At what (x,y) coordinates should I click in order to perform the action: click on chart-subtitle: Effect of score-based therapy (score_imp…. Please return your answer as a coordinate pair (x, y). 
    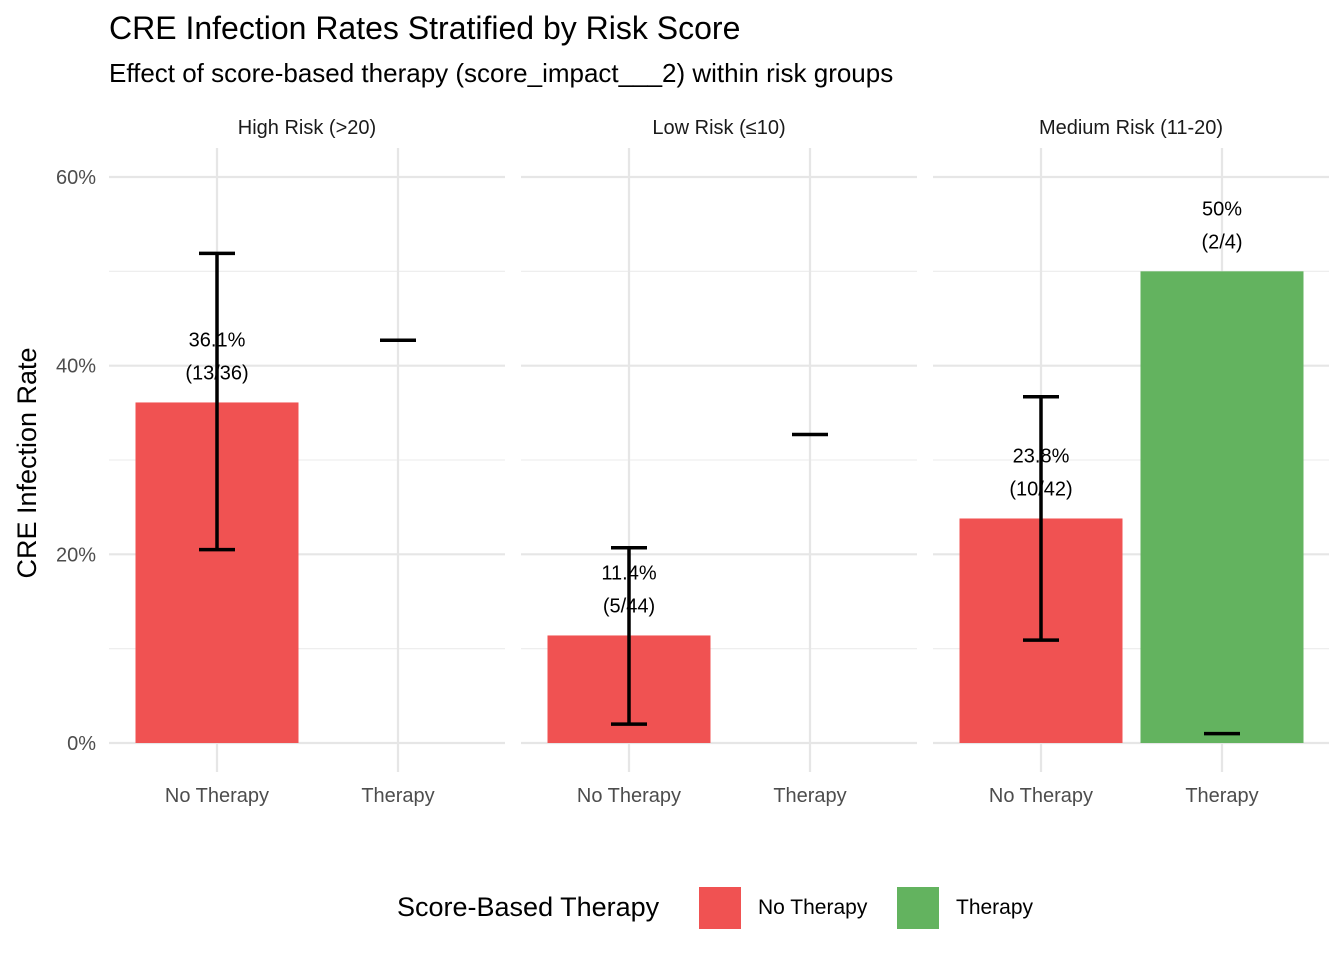
    Looking at the image, I should click on (501, 73).